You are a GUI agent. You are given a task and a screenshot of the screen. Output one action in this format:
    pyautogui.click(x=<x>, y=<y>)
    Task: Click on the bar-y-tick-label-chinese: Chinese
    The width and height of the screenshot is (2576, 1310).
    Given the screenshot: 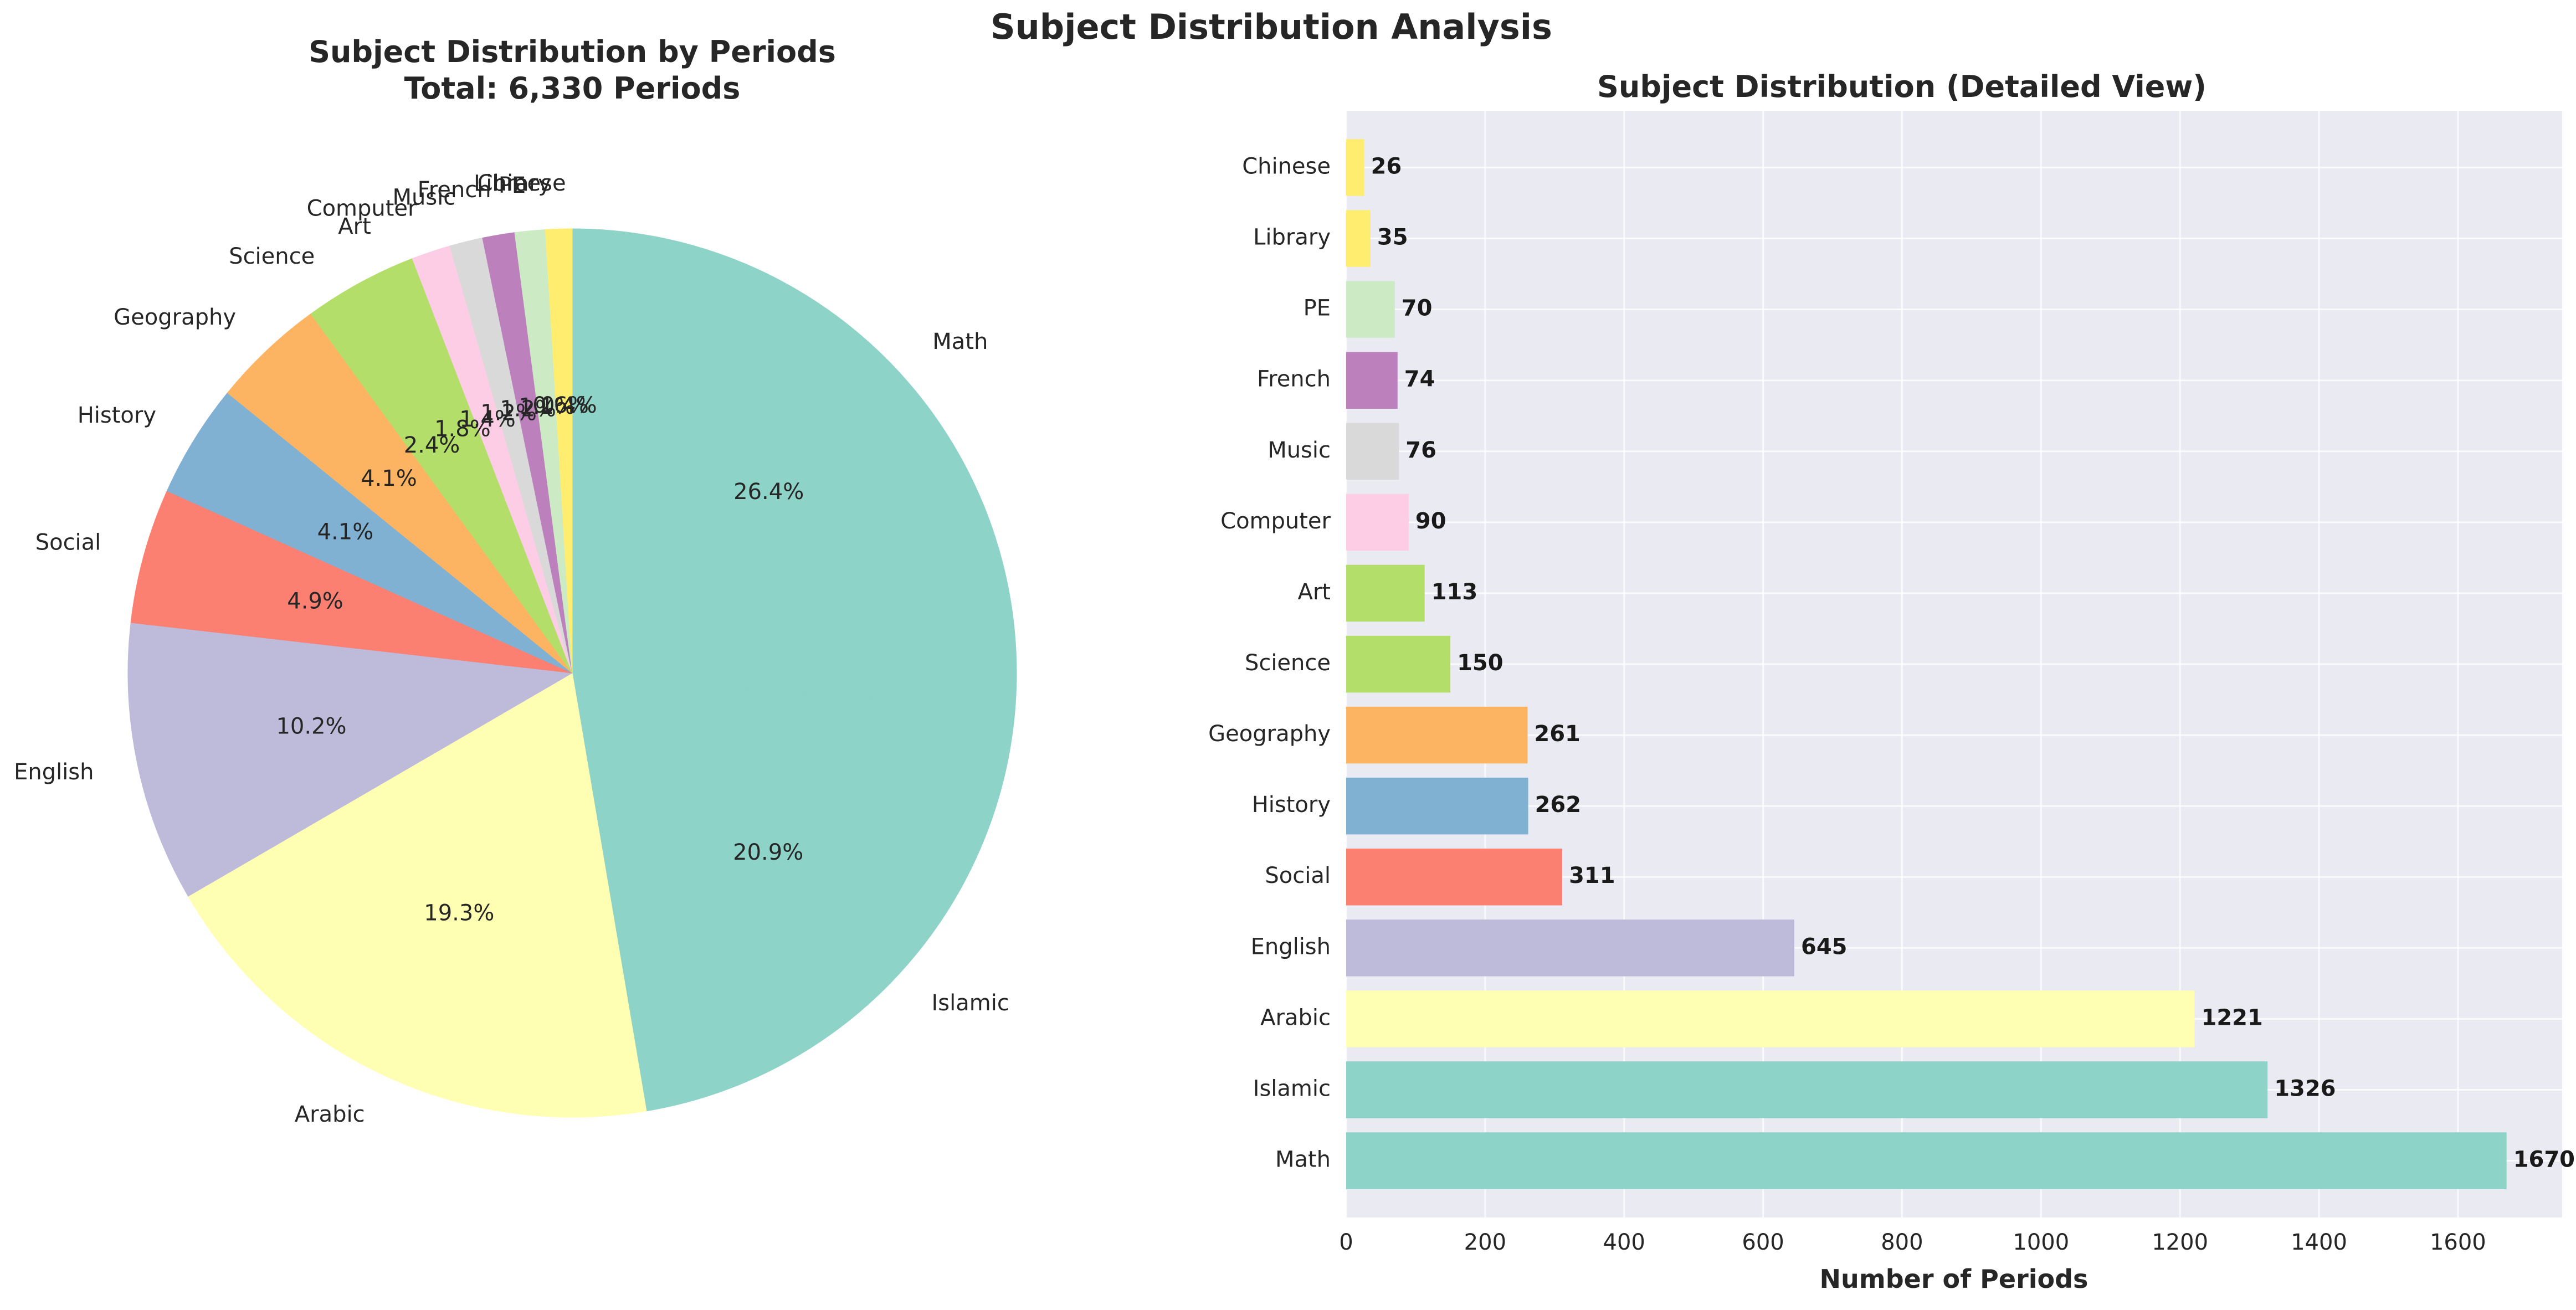 What is the action you would take?
    pyautogui.click(x=1286, y=167)
    